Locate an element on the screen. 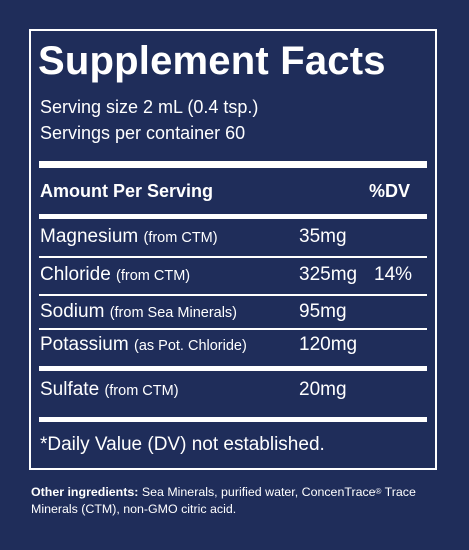  nutrient-label: Potassium (as Pot. Chloride) is located at coordinates (143, 345).